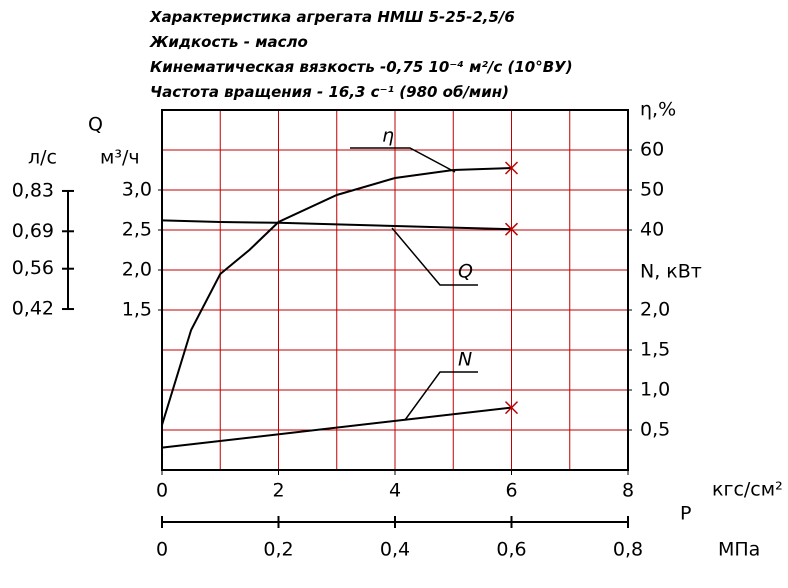 This screenshot has height=588, width=788. What do you see at coordinates (137, 230) in the screenshot?
I see `y-tick-label: 2,5` at bounding box center [137, 230].